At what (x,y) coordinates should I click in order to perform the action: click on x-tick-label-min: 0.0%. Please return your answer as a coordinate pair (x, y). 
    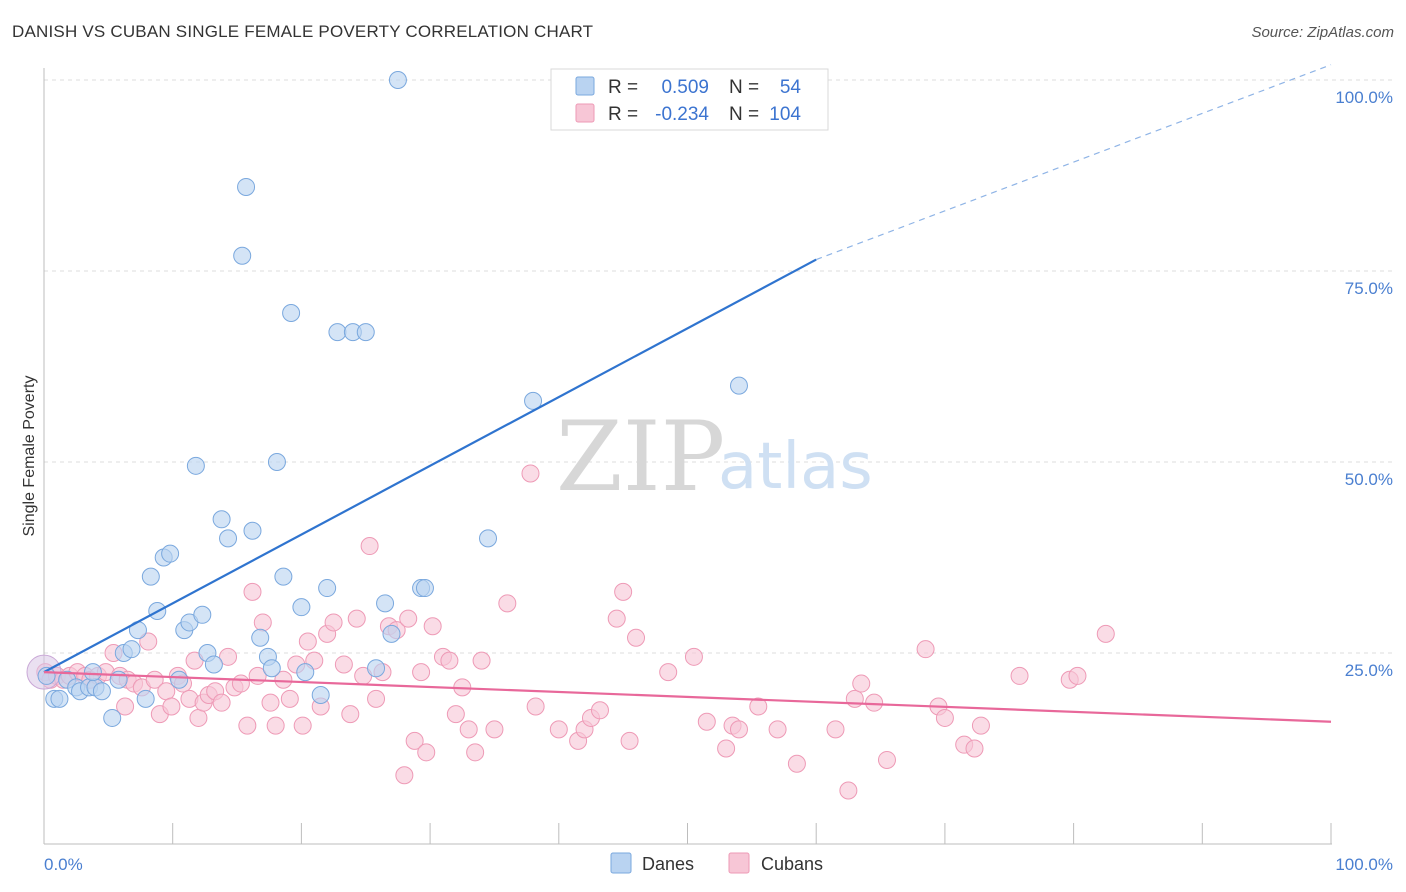
    Looking at the image, I should click on (63, 864).